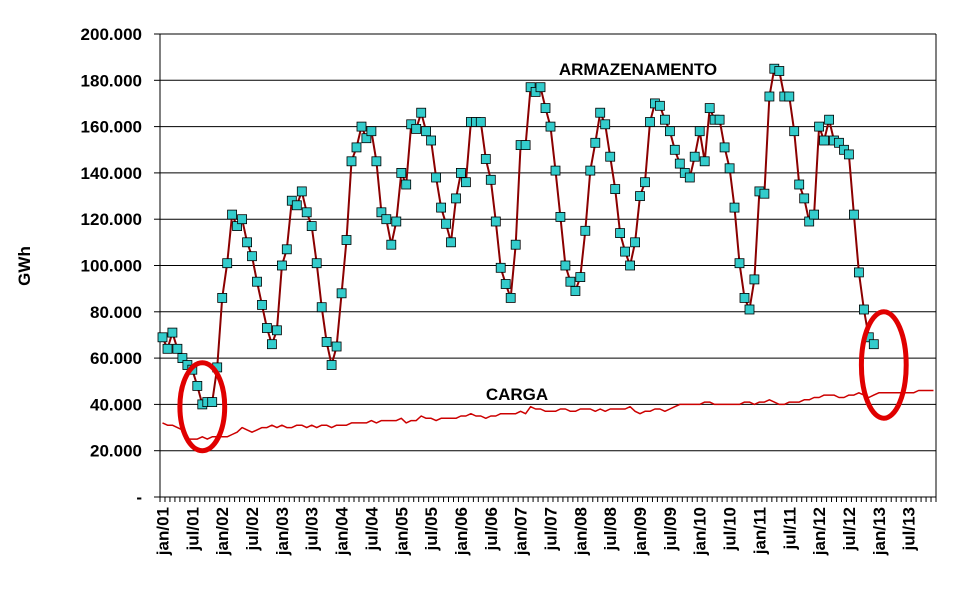 The image size is (970, 601). I want to click on x-tick-label: jul/09, so click(670, 529).